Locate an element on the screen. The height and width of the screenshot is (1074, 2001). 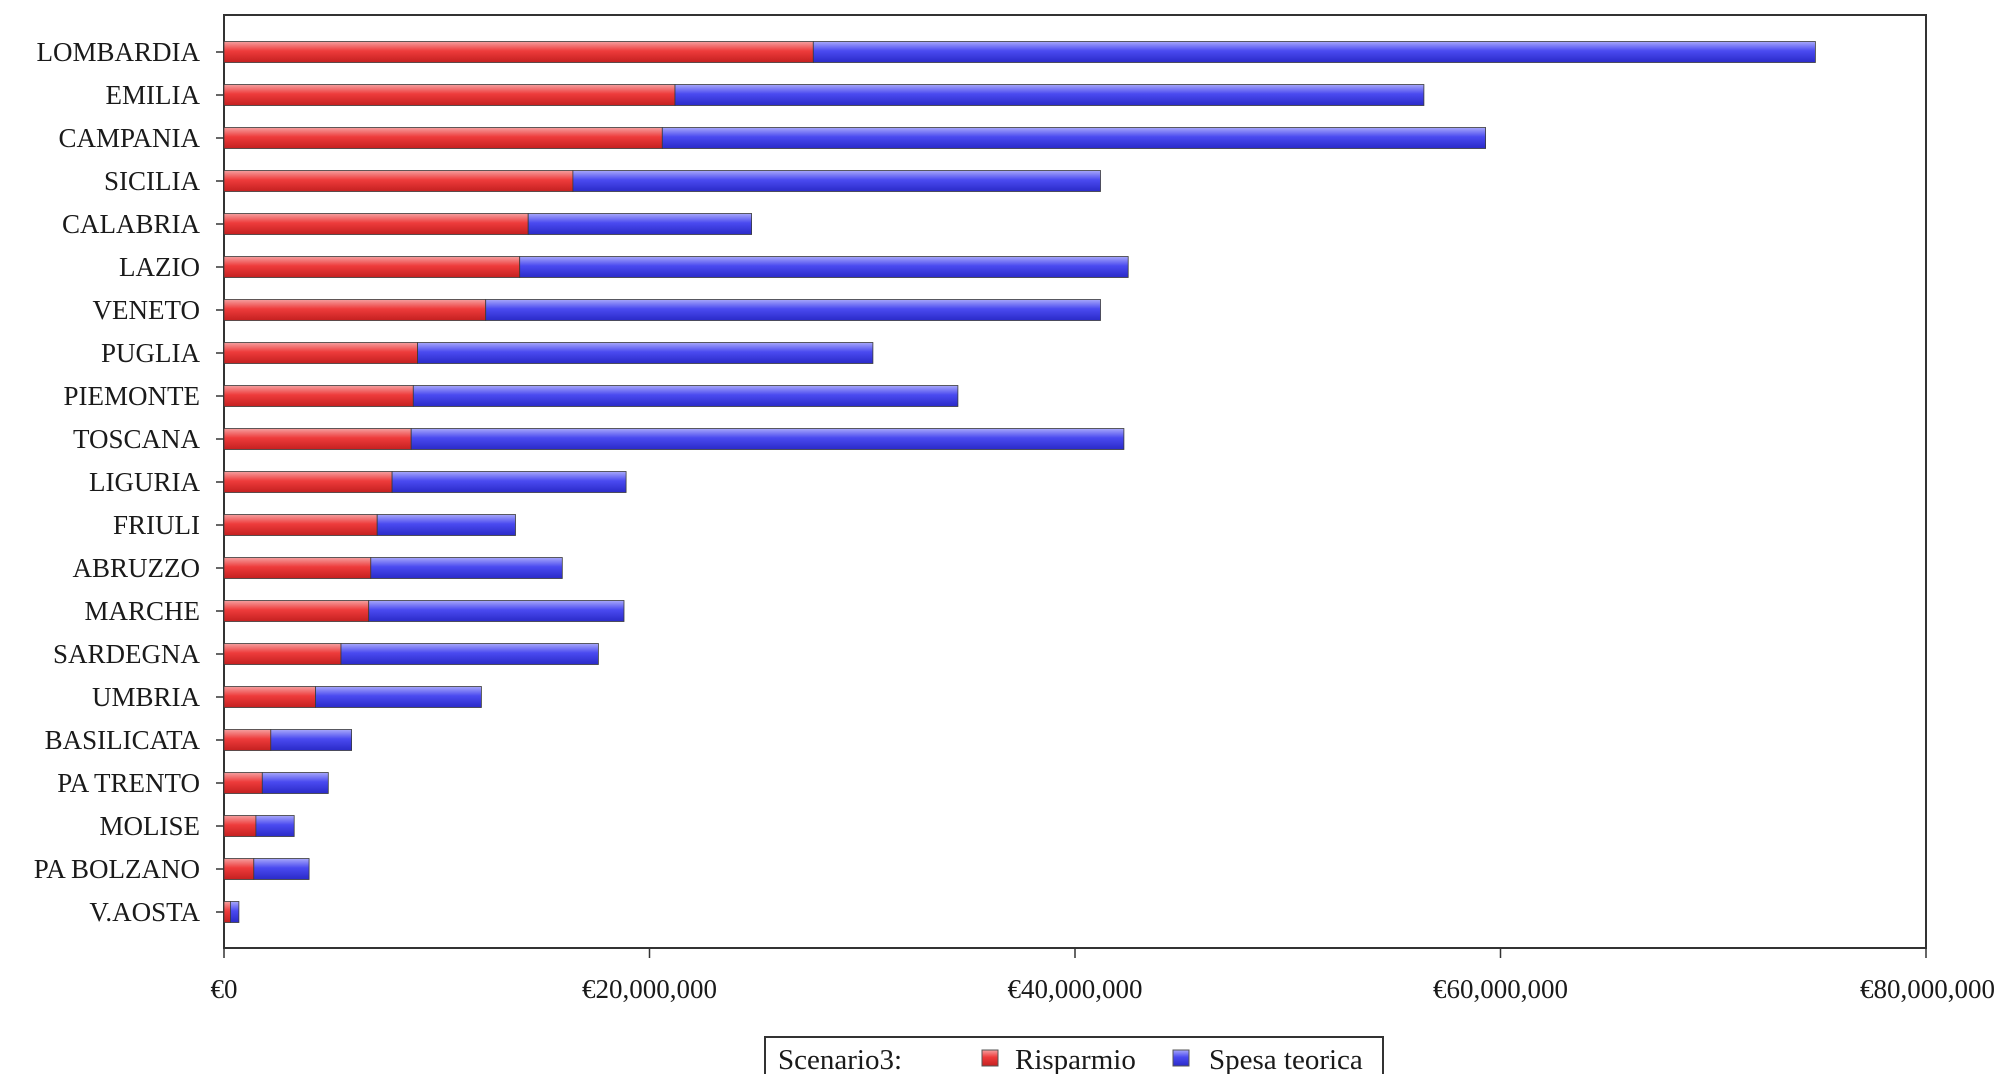
category-label-veneto: VENETO is located at coordinates (147, 310).